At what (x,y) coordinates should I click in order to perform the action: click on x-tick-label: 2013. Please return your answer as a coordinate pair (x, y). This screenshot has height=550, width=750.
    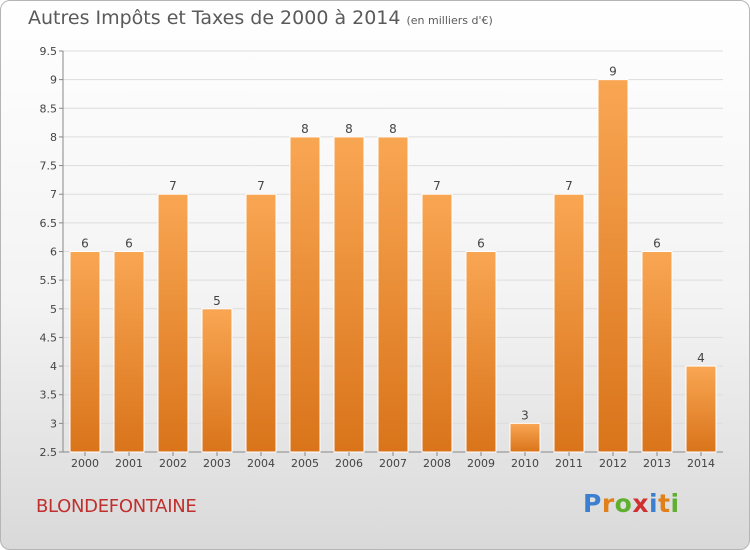
    Looking at the image, I should click on (657, 463).